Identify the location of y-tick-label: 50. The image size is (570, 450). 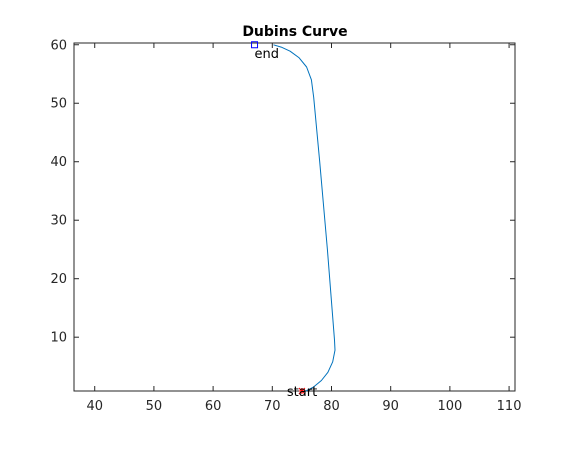
(58, 104).